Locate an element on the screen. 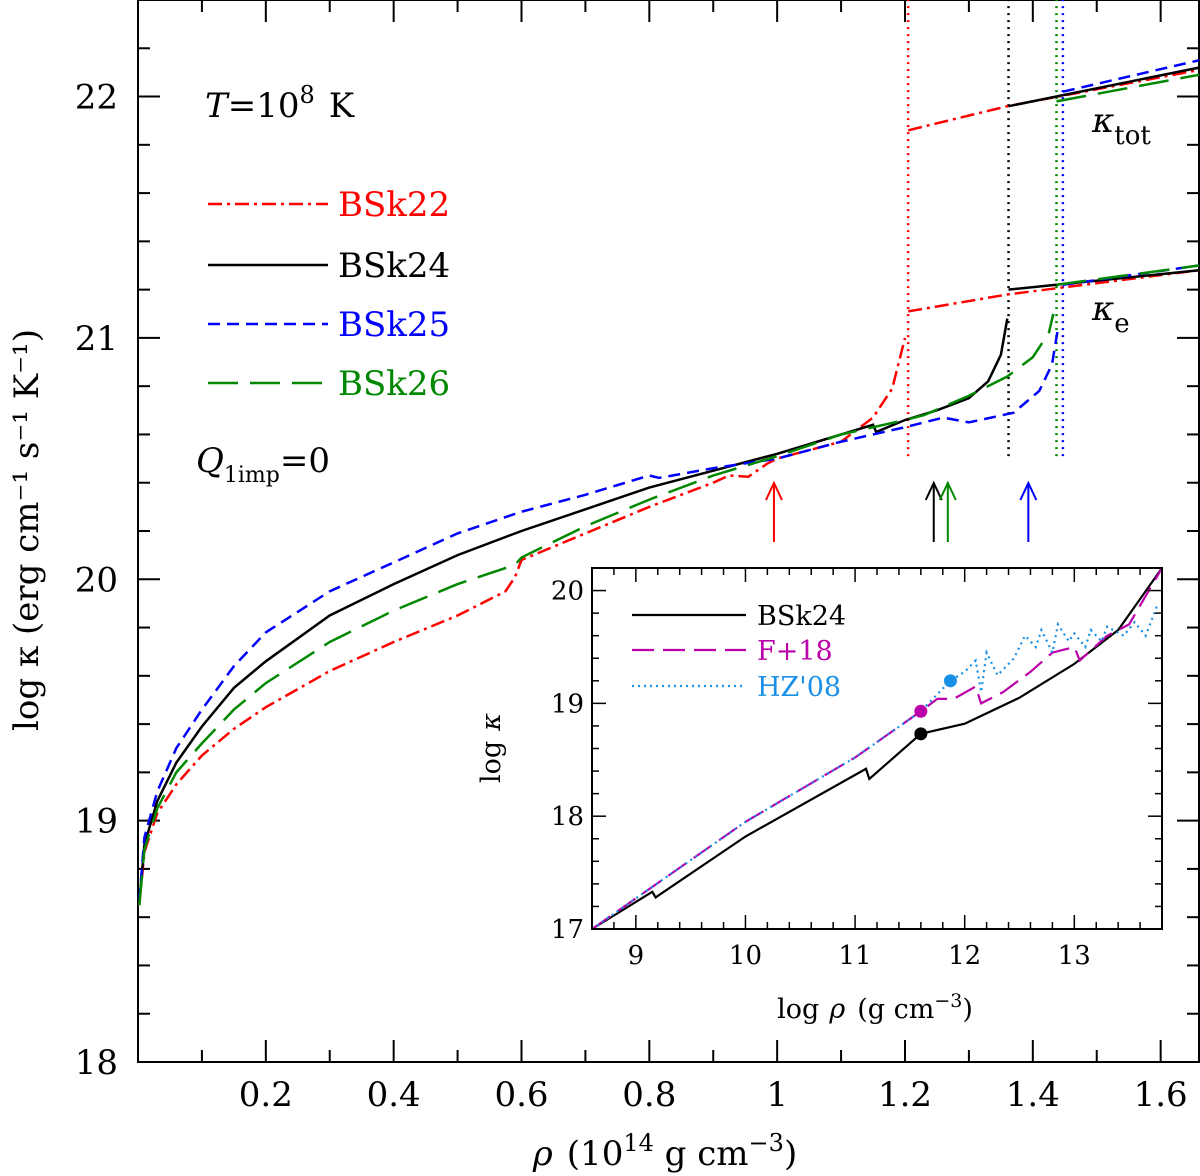 This screenshot has width=1200, height=1176. inset-axis-ticks is located at coordinates (877, 748).